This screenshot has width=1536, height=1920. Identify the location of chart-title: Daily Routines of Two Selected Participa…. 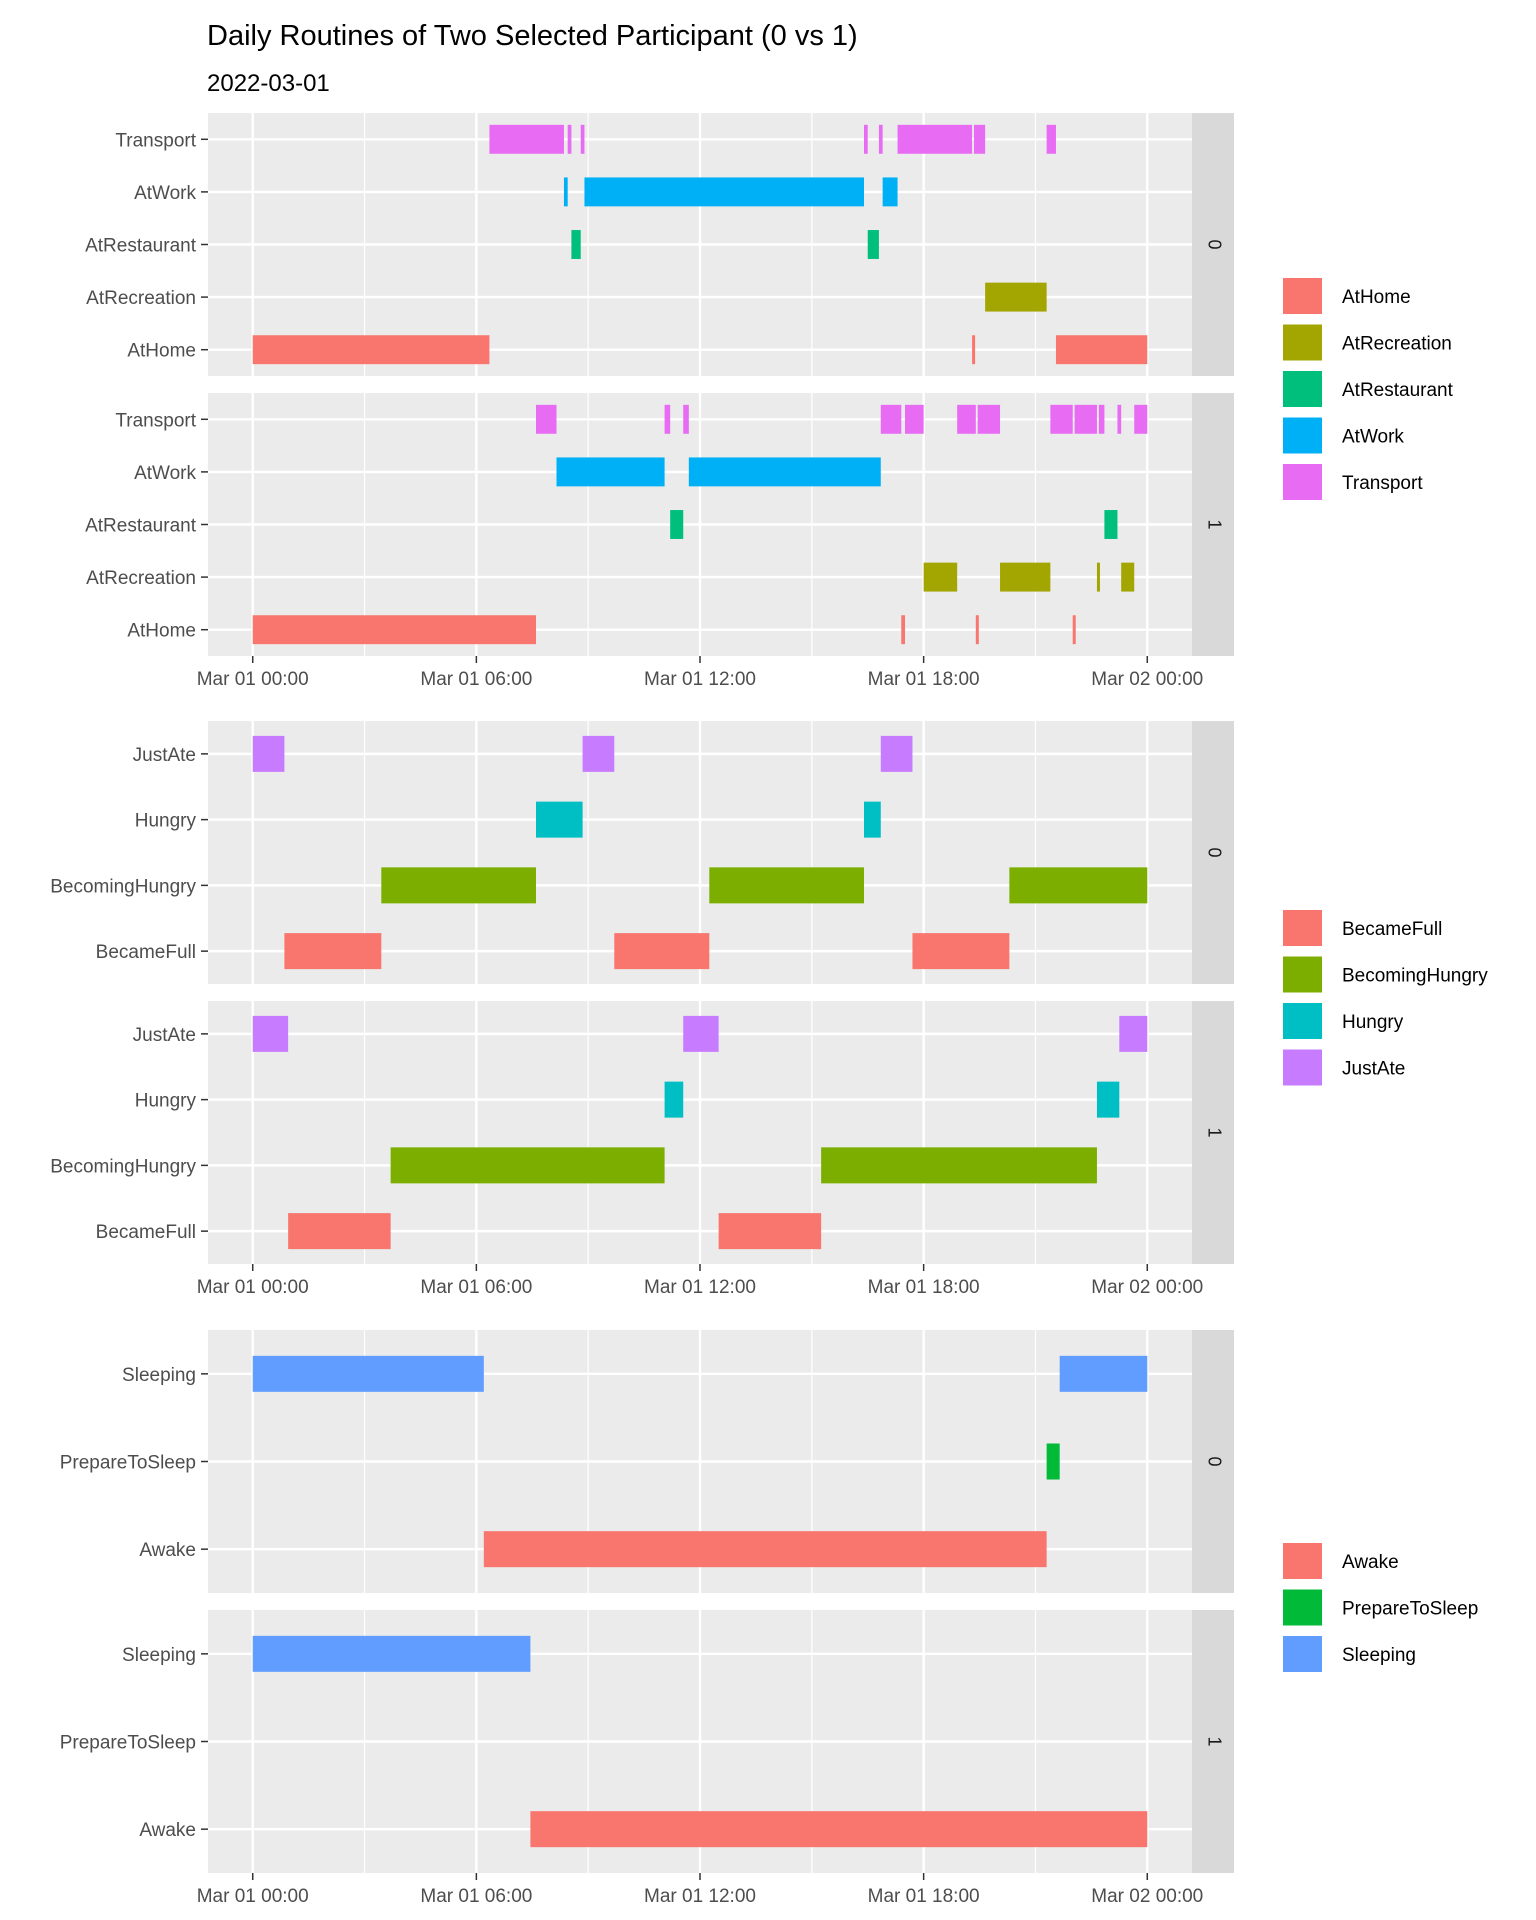
(532, 36).